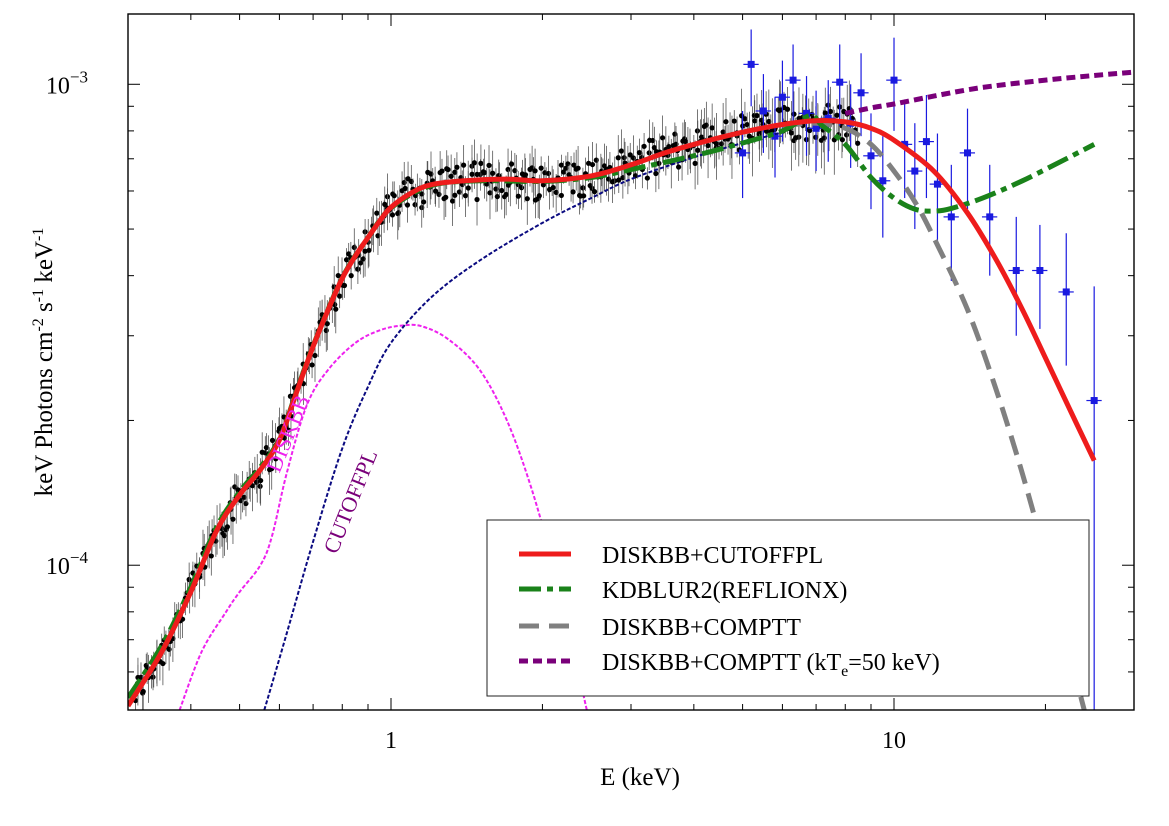 This screenshot has width=1169, height=826. What do you see at coordinates (391, 741) in the screenshot?
I see `x-tick-label: 1` at bounding box center [391, 741].